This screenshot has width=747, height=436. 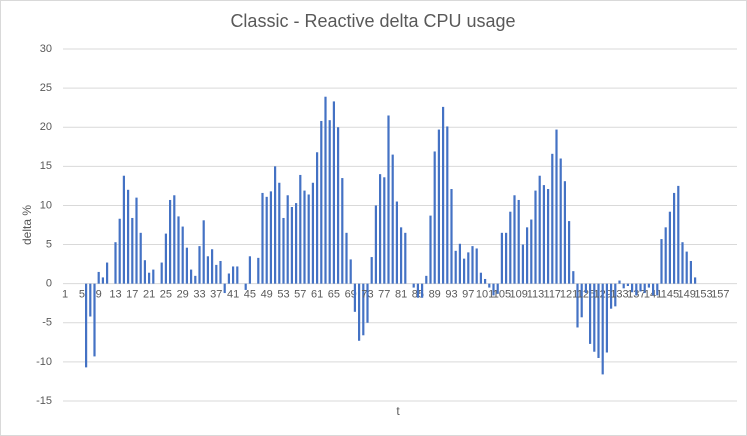 I want to click on x-tick-label: 17, so click(x=132, y=295).